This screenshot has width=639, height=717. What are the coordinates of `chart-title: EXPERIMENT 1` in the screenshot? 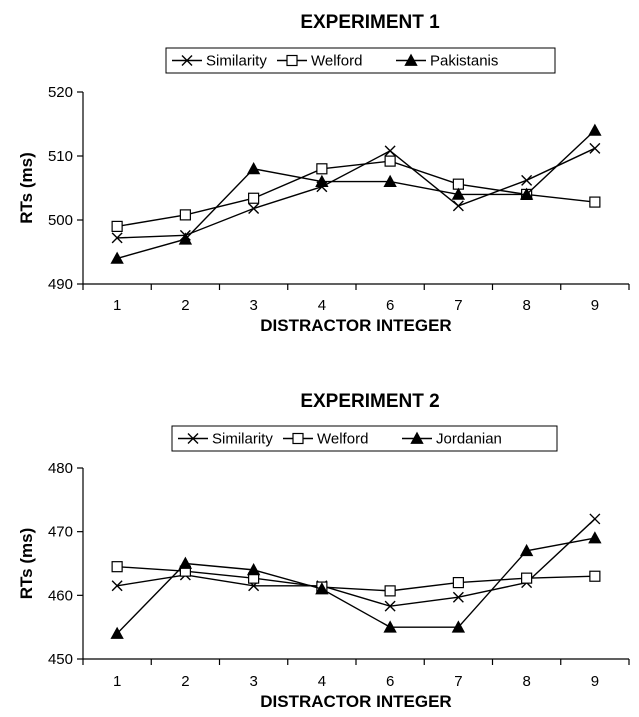 It's located at (370, 22).